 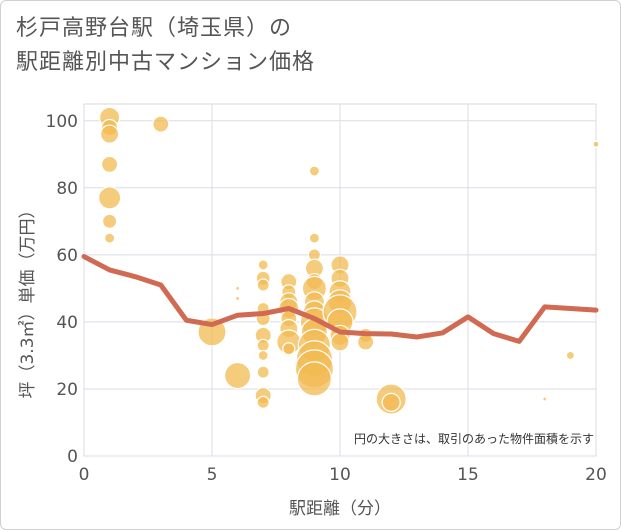 I want to click on x-tick-label: 15, so click(x=468, y=475).